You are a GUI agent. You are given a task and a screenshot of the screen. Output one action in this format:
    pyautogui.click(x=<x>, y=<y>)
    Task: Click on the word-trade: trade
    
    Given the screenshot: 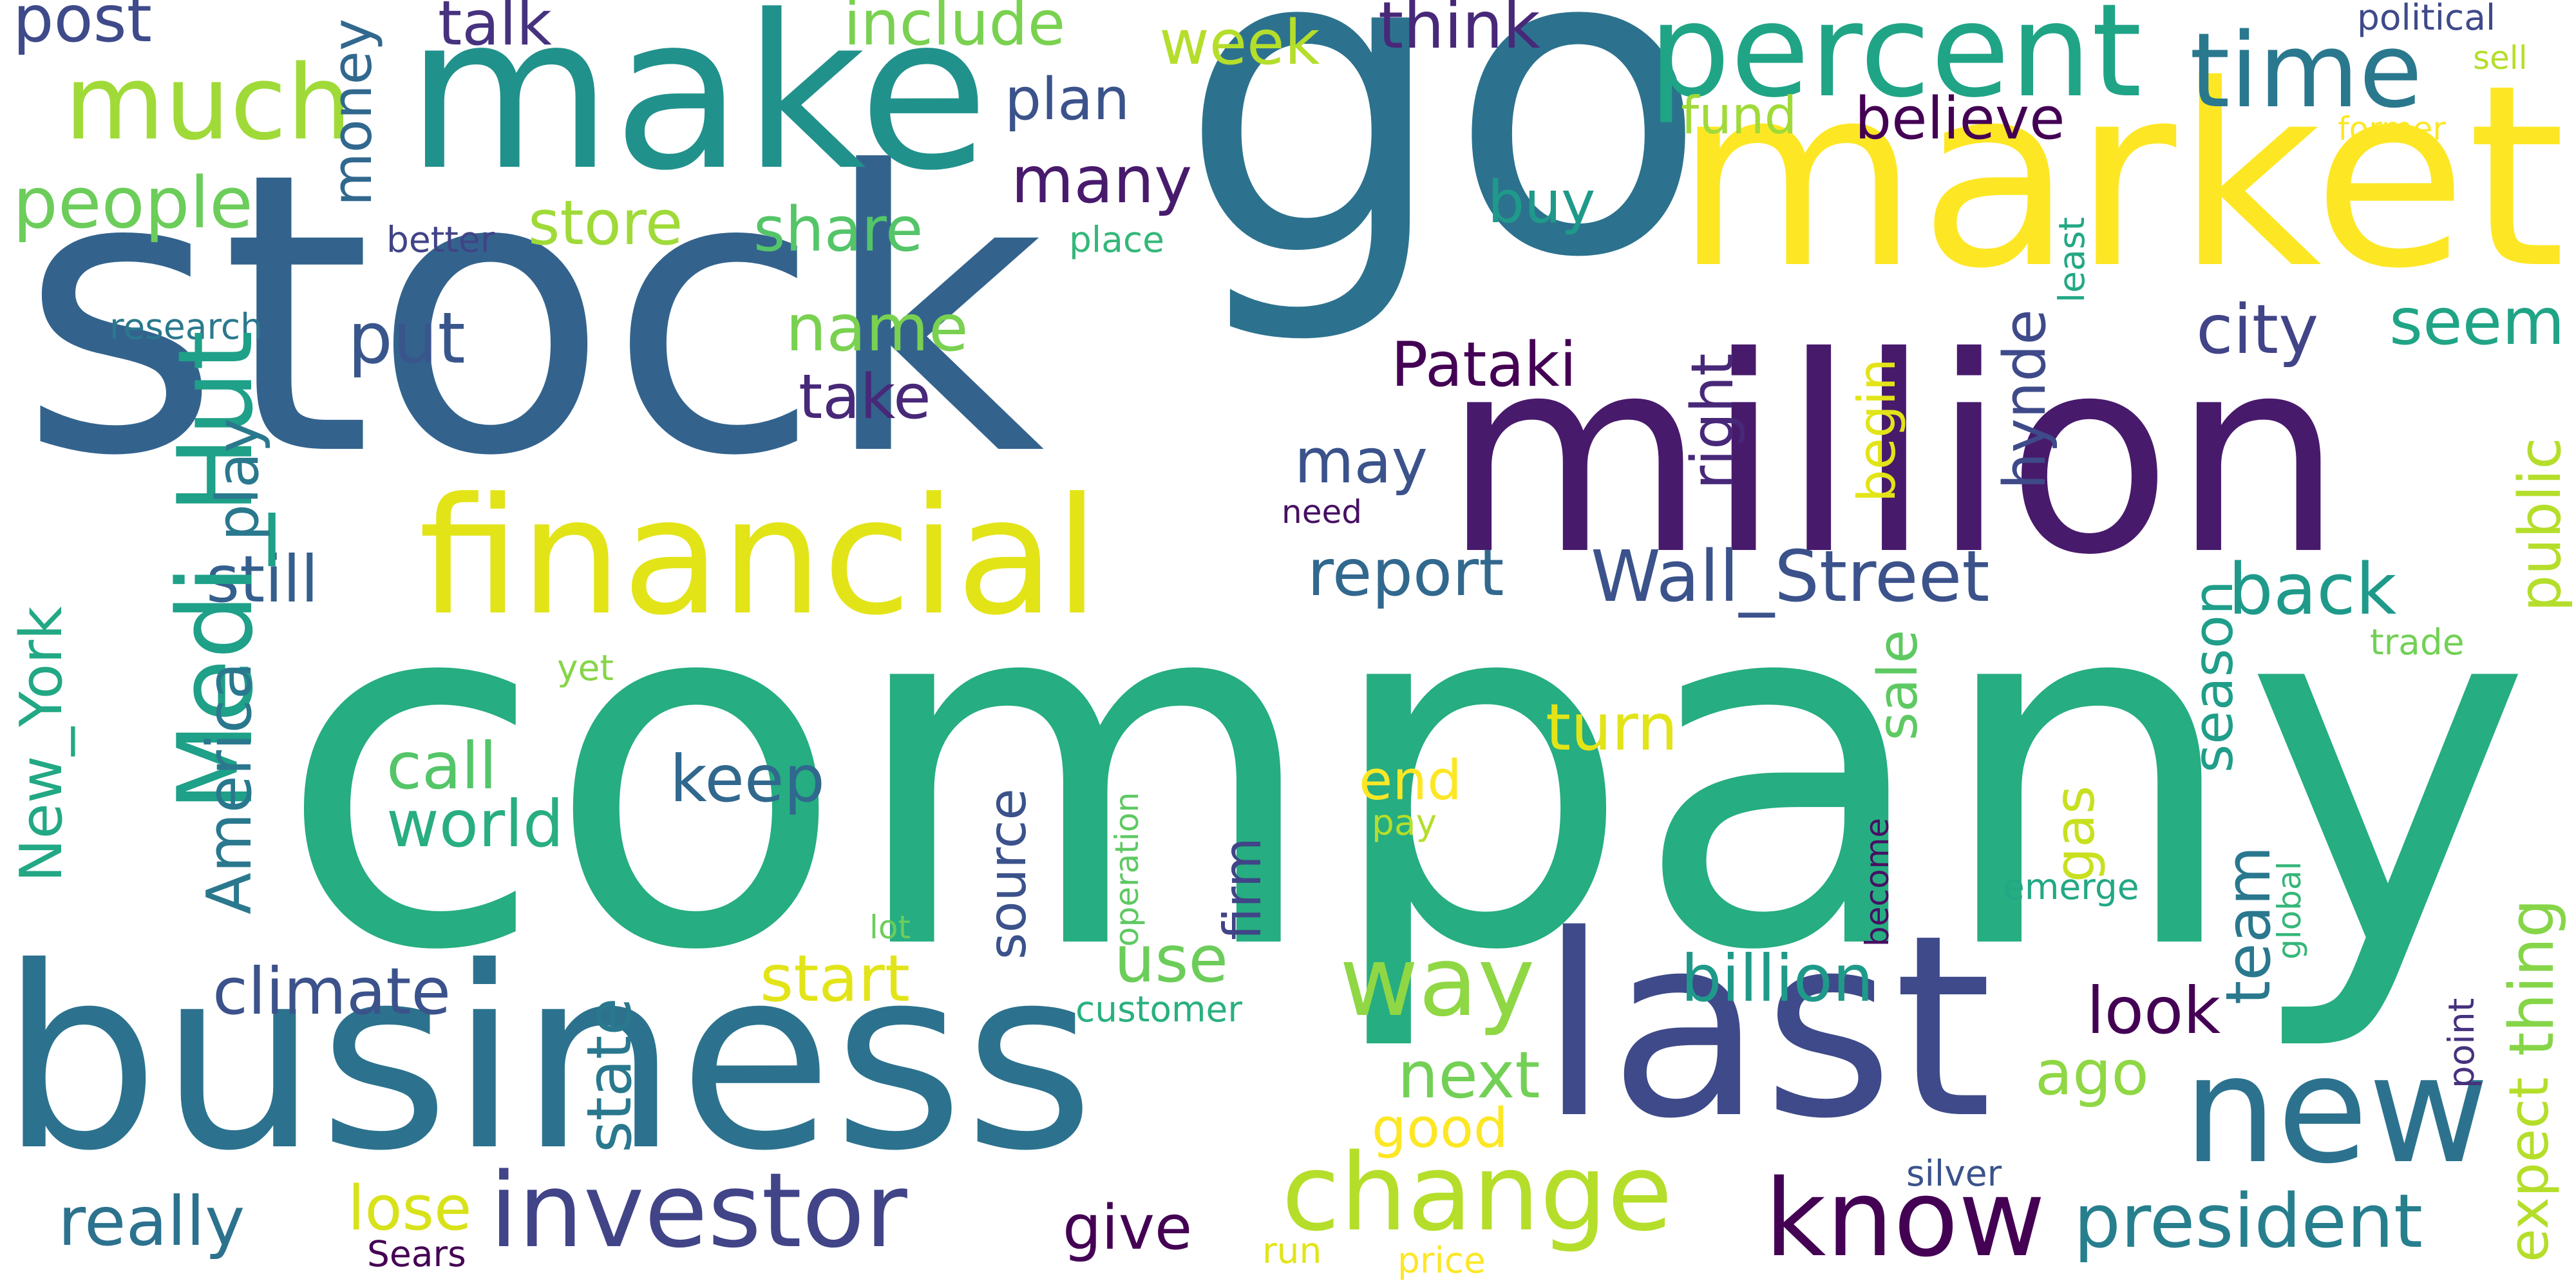 What is the action you would take?
    pyautogui.click(x=2417, y=642)
    